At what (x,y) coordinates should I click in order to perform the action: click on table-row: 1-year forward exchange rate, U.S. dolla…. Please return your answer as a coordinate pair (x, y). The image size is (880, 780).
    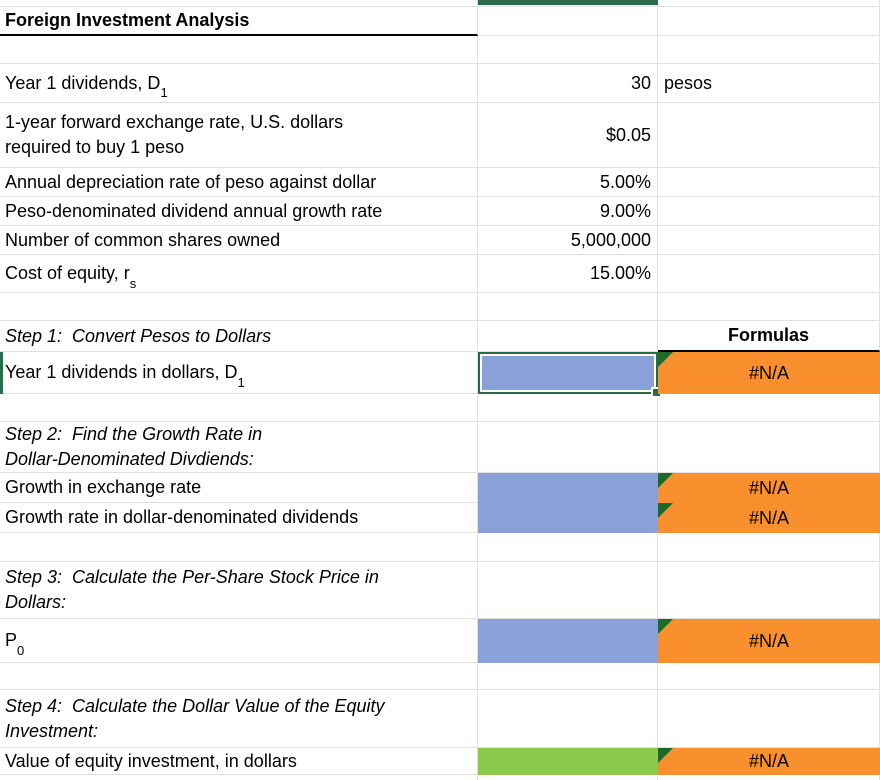
    Looking at the image, I should click on (440, 135).